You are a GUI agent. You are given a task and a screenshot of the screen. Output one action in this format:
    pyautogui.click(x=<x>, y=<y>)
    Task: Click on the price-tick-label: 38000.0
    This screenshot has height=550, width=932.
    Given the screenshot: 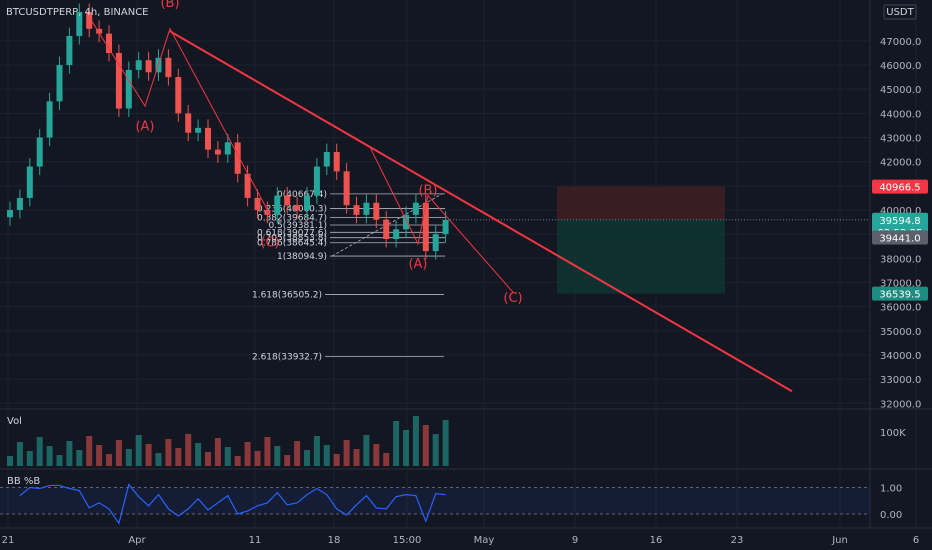 What is the action you would take?
    pyautogui.click(x=900, y=259)
    